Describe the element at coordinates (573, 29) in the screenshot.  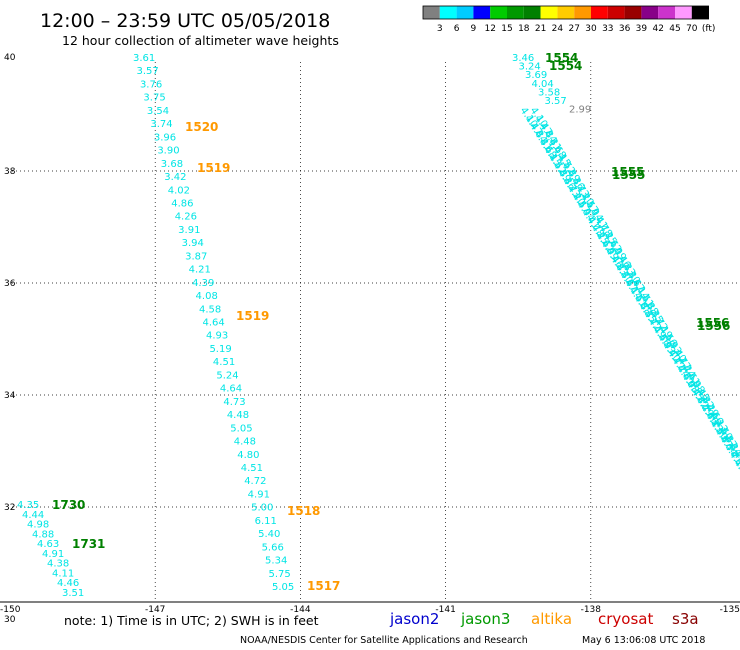
I see `legend-label: 27` at that location.